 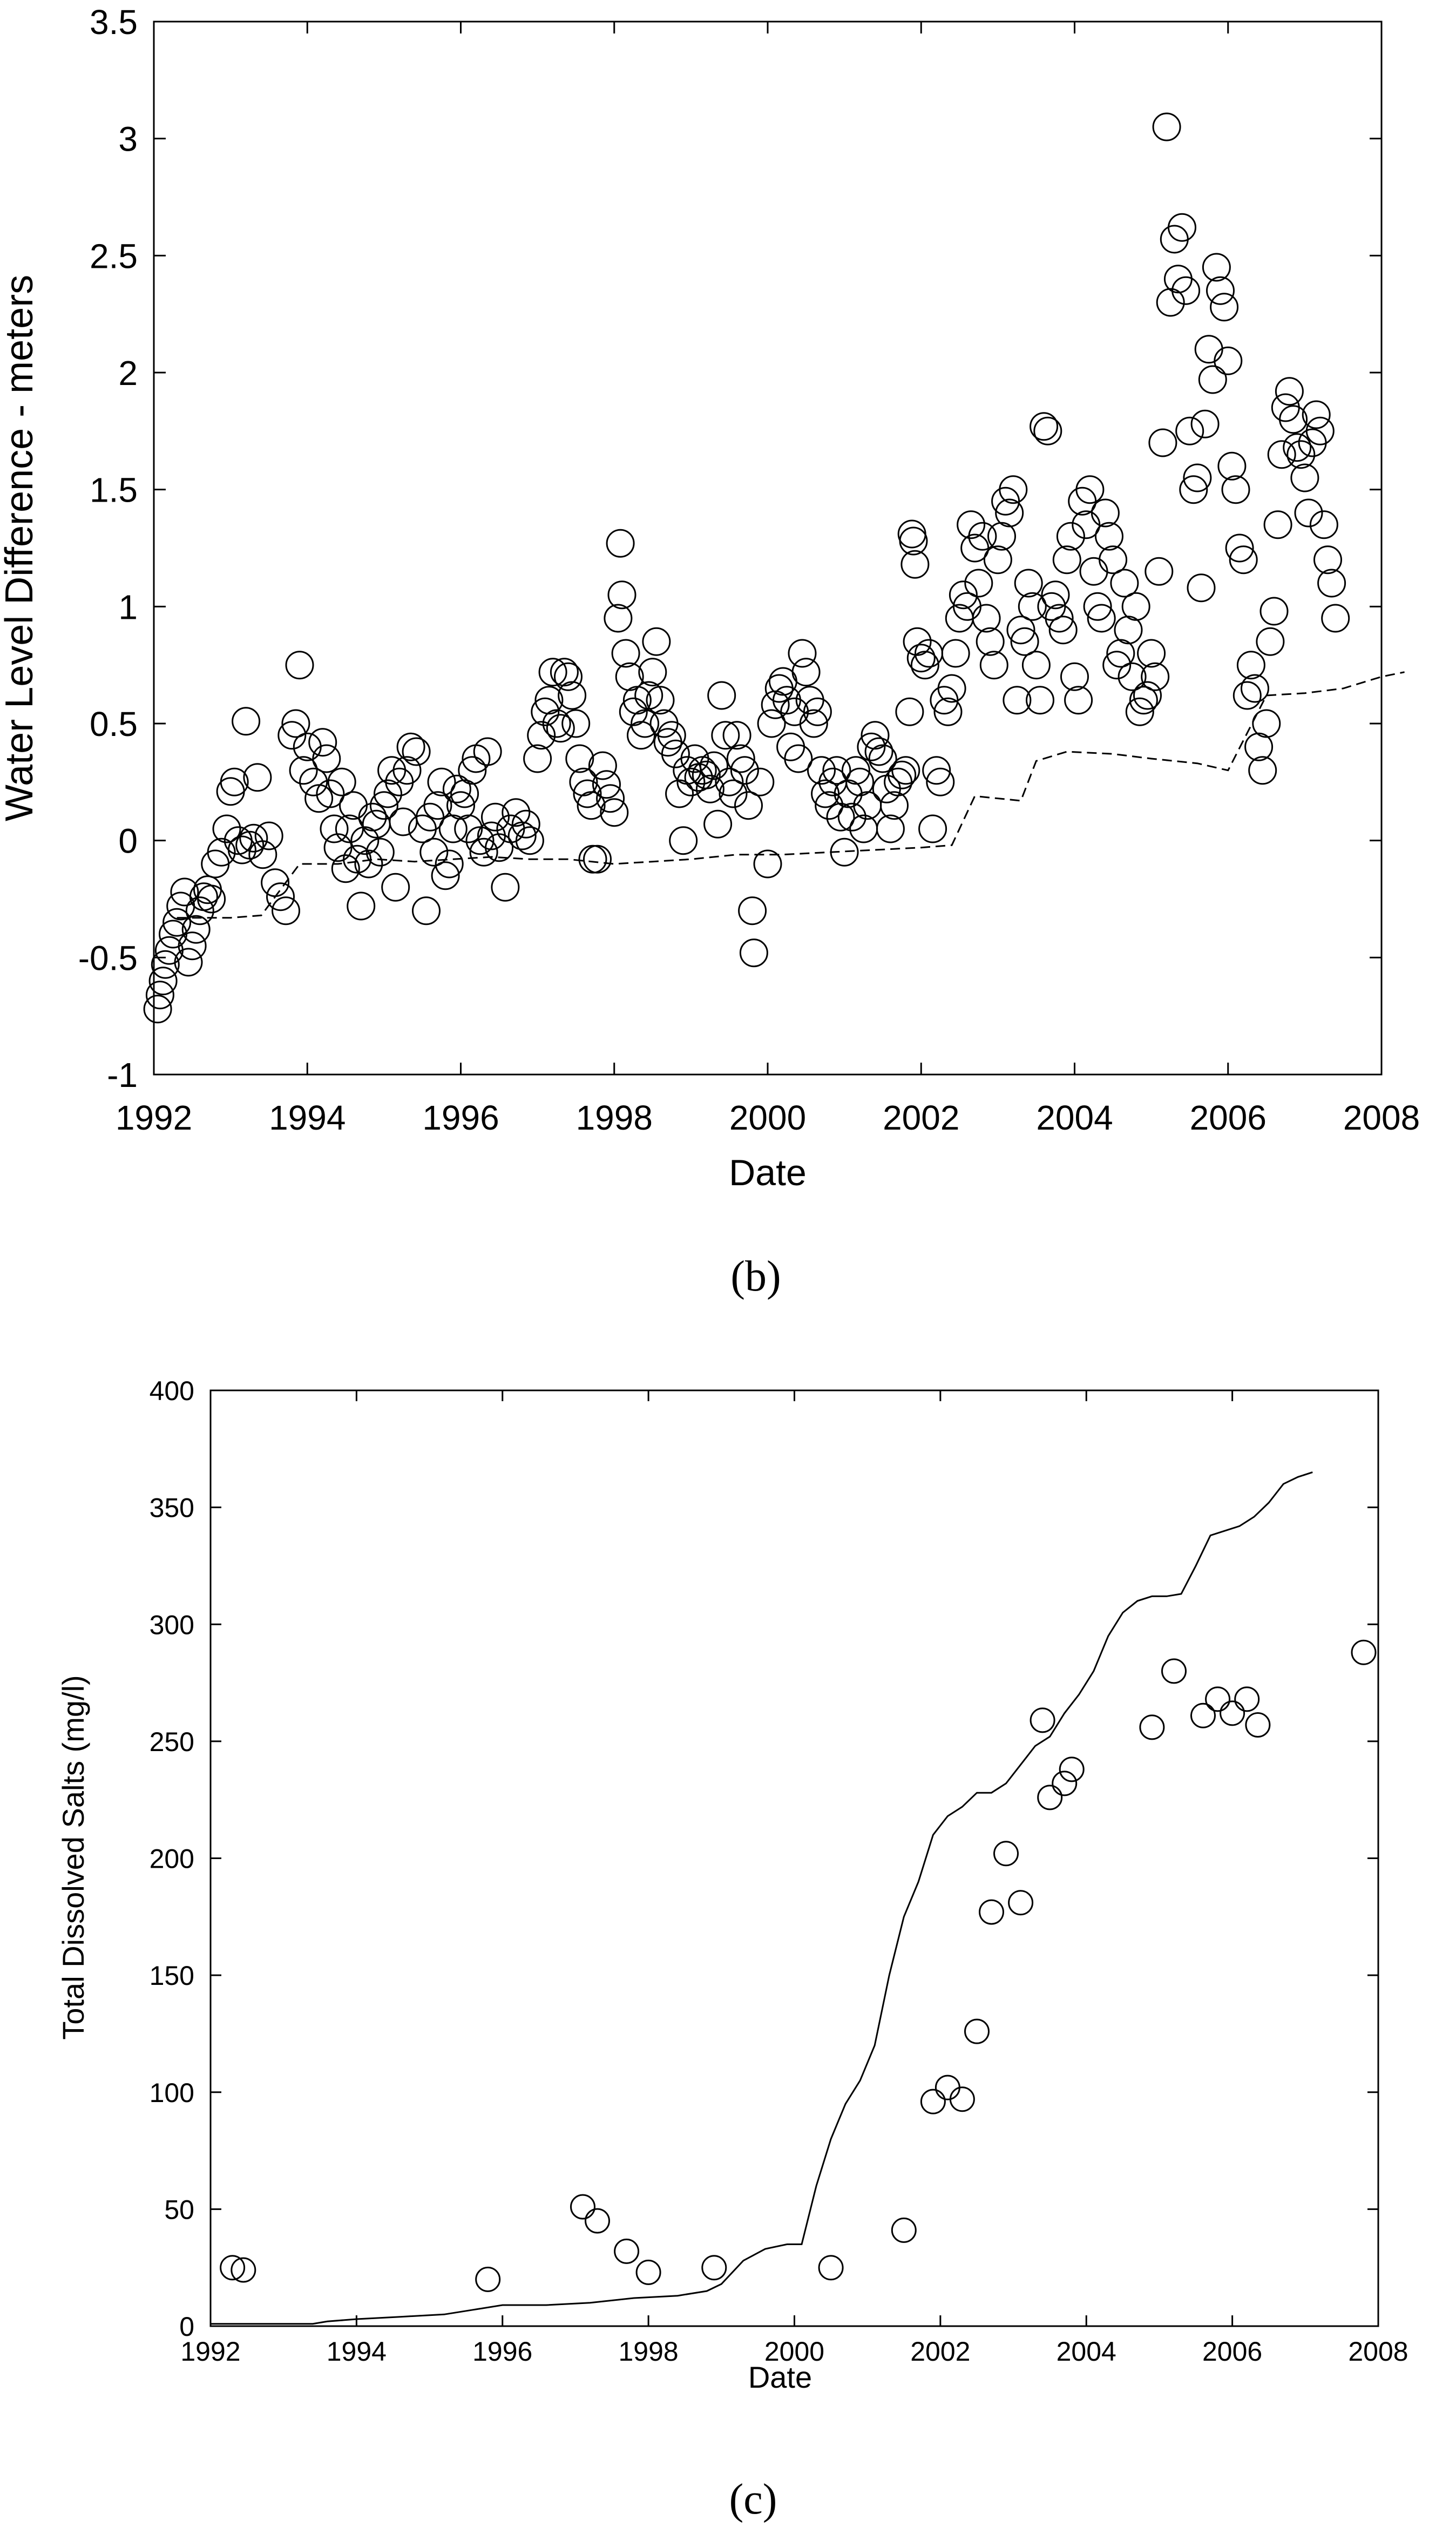 I want to click on x-tick-label: 1998, so click(x=649, y=2351).